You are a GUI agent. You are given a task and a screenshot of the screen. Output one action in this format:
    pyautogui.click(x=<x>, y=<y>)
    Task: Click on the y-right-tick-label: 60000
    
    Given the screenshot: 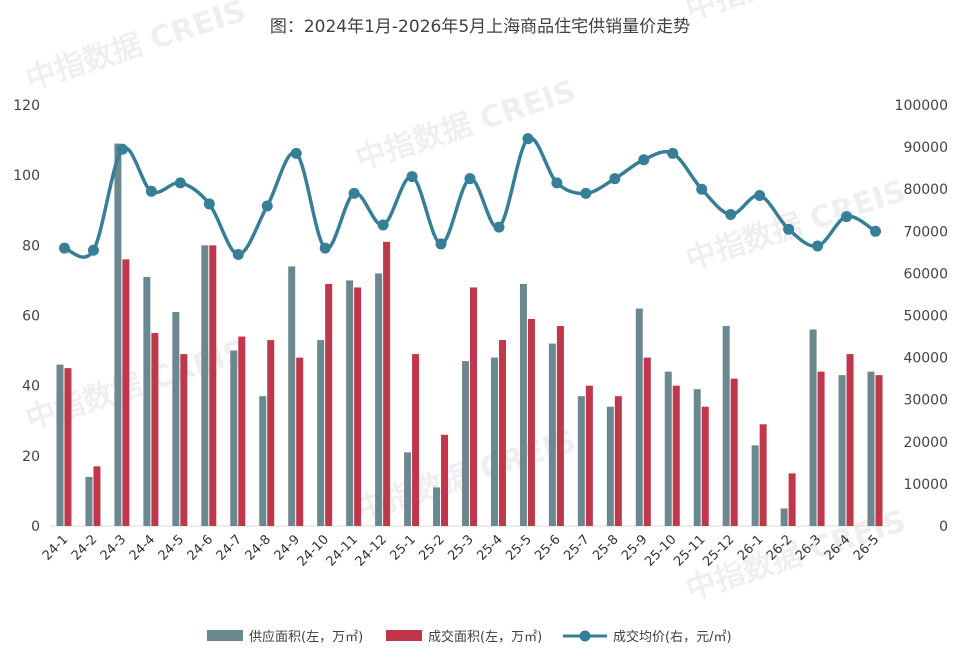 What is the action you would take?
    pyautogui.click(x=925, y=274)
    